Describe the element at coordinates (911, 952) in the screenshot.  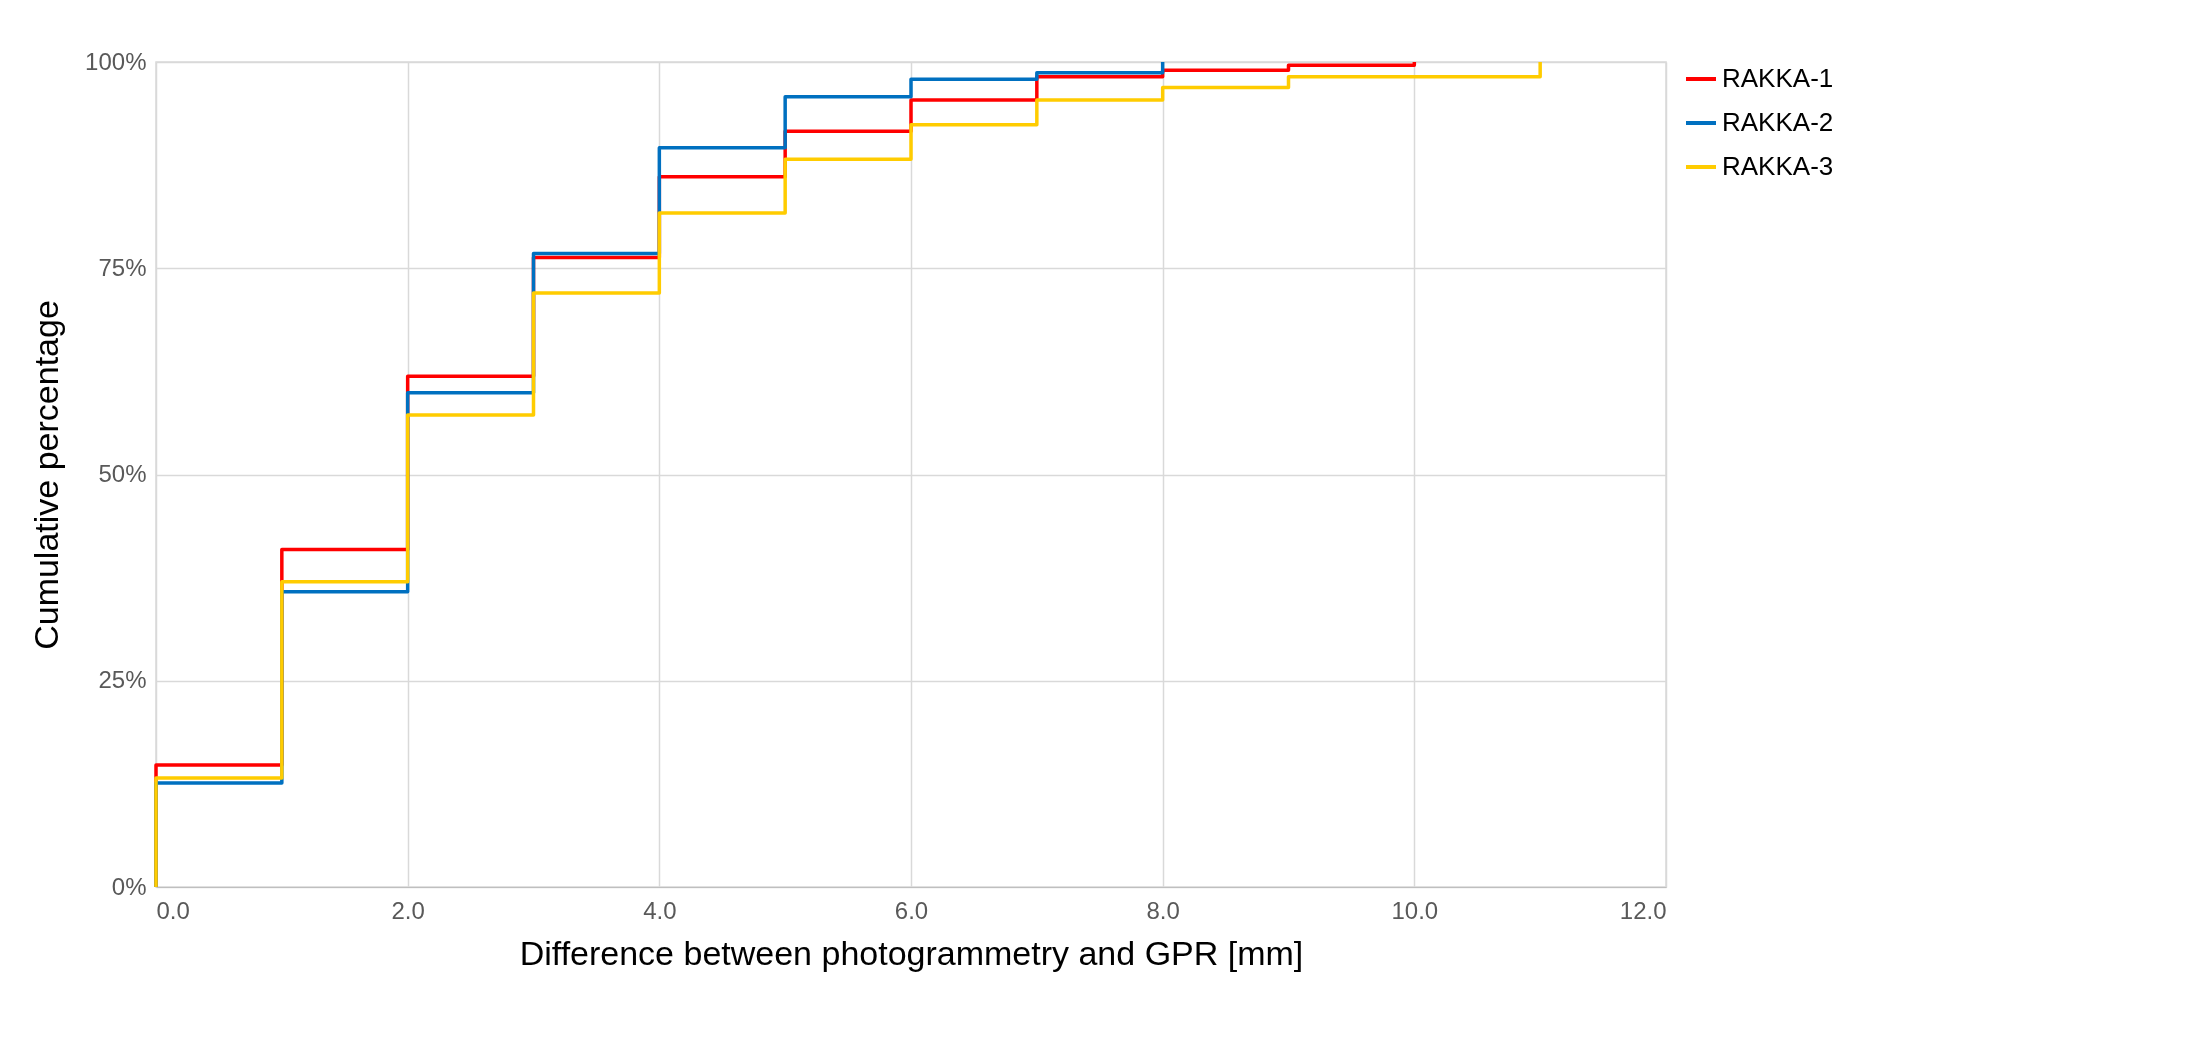
I see `x-axis-title: Difference between photogrammetry and GPR [mm]` at that location.